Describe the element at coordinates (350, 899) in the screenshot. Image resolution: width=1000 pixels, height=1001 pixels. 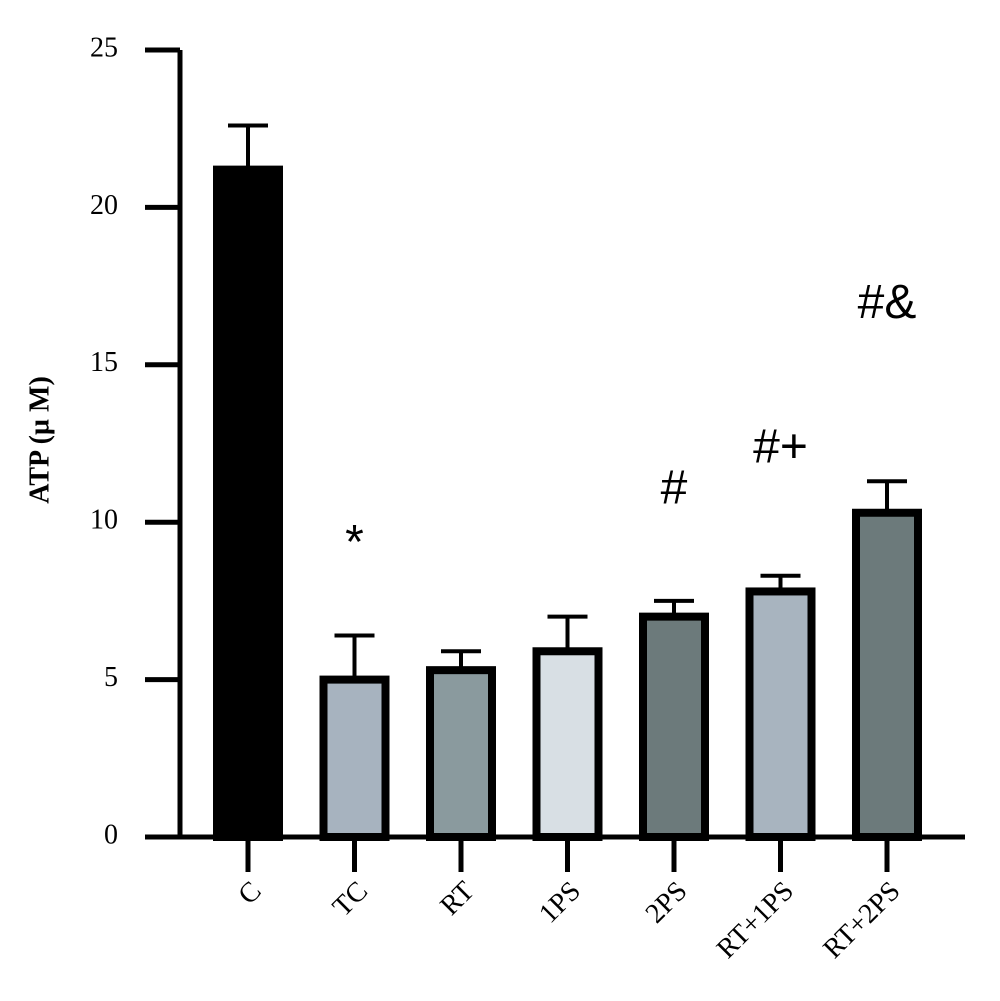
I see `x-tick-label: TC` at that location.